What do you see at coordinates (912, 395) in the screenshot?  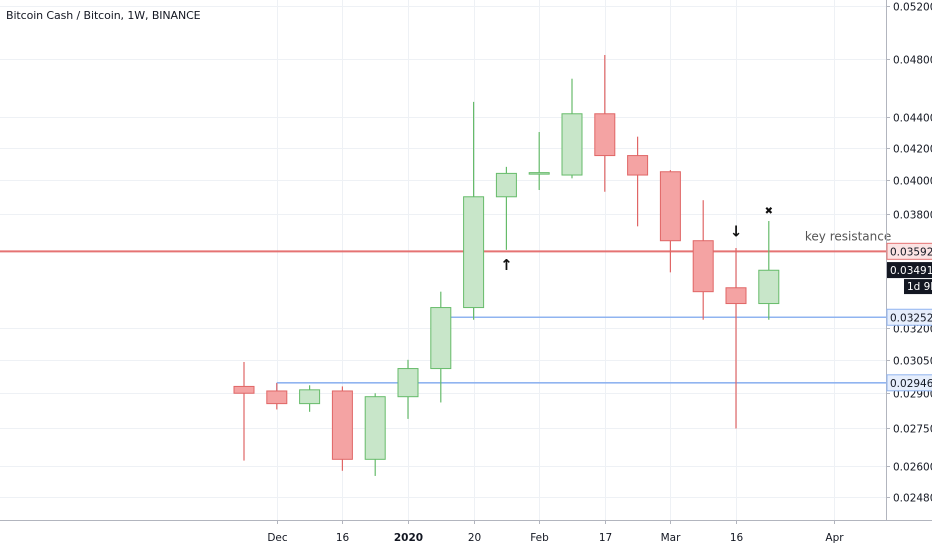 I see `y-tick-label: 0.029000` at bounding box center [912, 395].